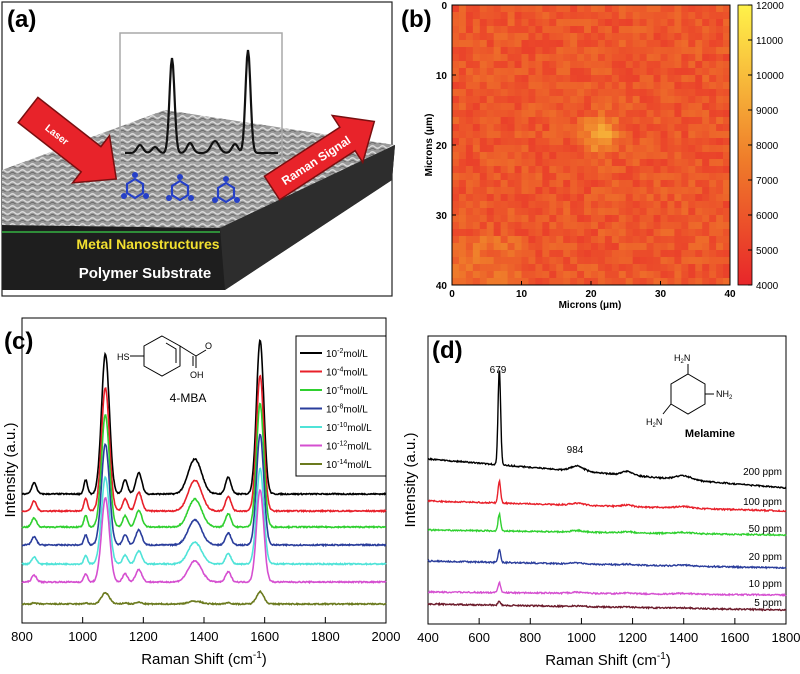 The width and height of the screenshot is (800, 674). Describe the element at coordinates (770, 6) in the screenshot. I see `colorbar-tick-label: 12000` at that location.